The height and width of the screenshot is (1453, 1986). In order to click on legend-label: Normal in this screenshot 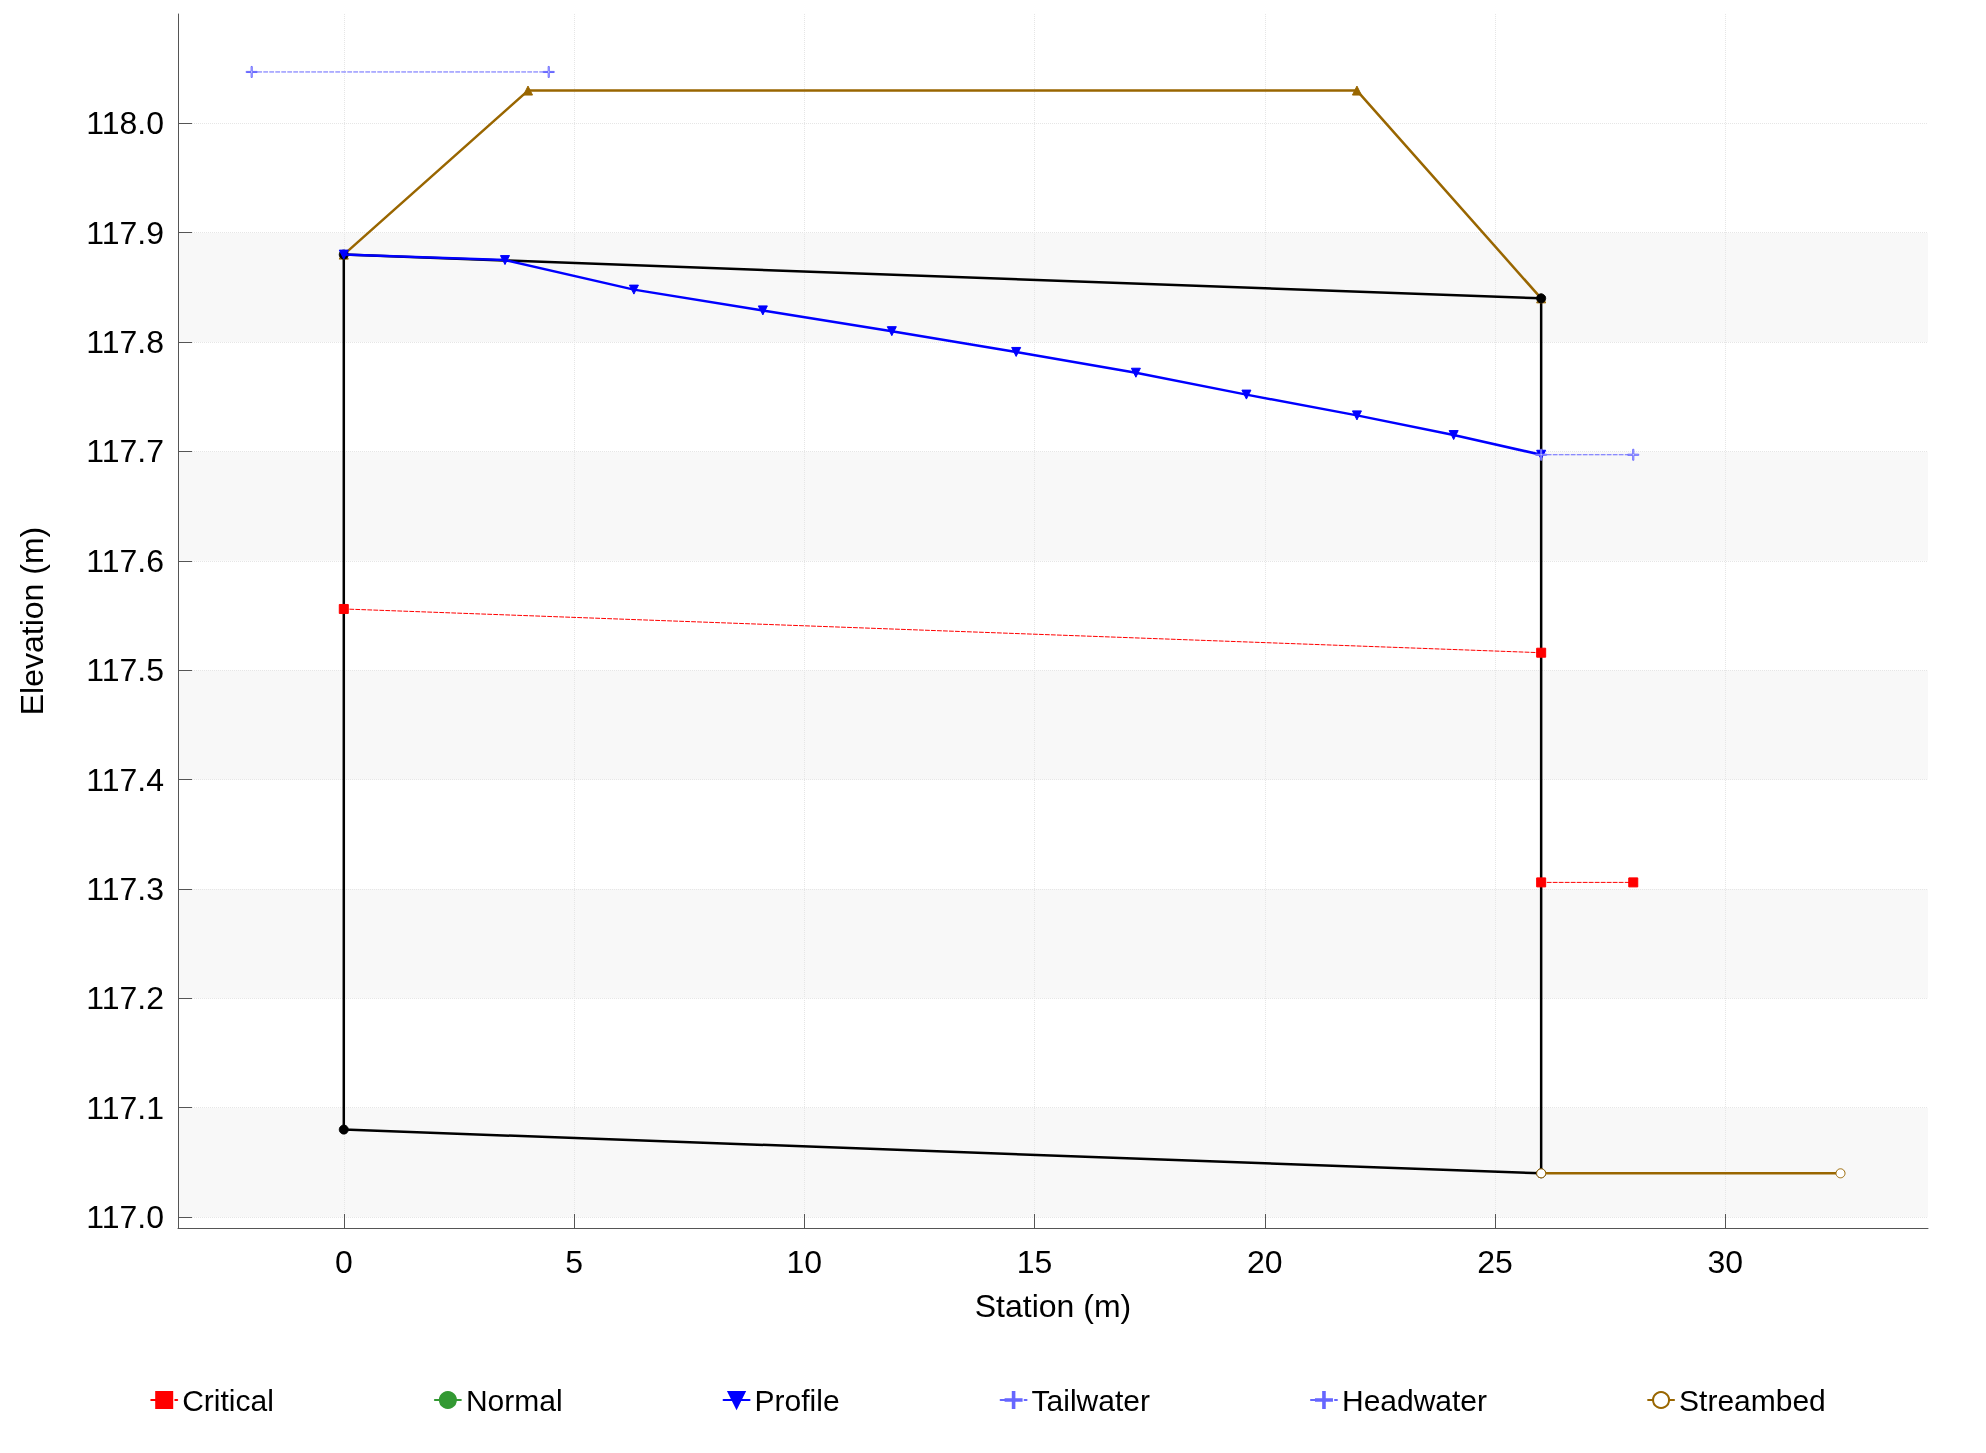, I will do `click(514, 1400)`.